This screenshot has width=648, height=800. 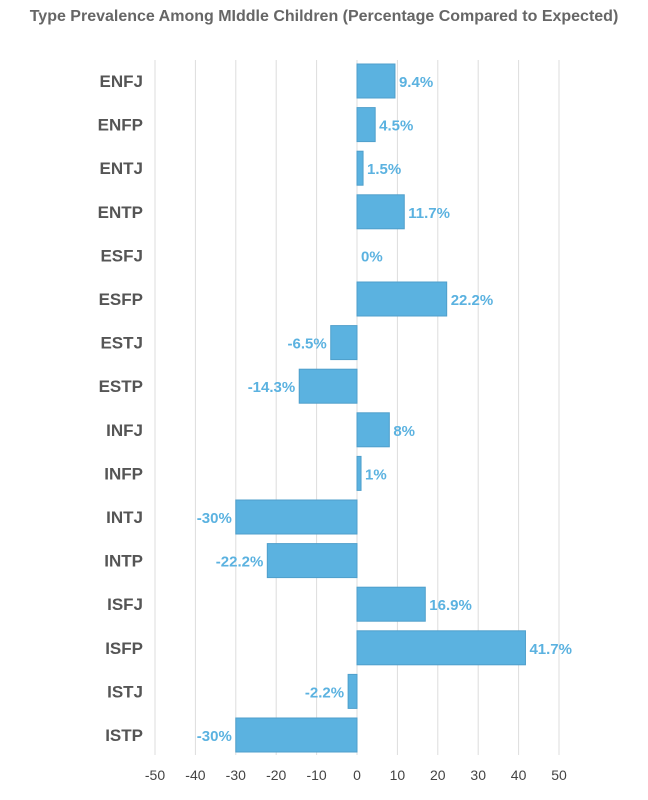 I want to click on category-label: INFJ, so click(x=124, y=430).